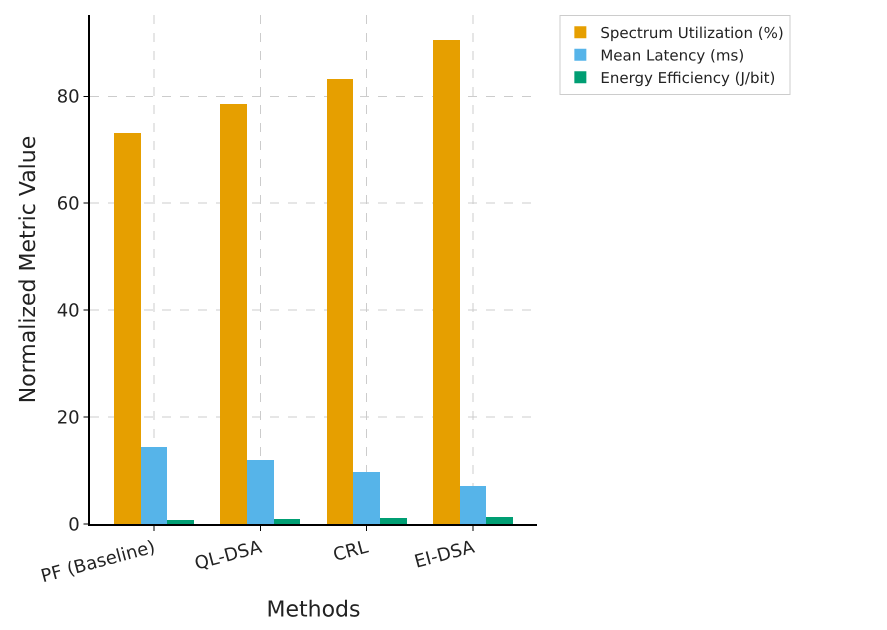  I want to click on legend-label: Energy Efficiency (J/bit), so click(688, 78).